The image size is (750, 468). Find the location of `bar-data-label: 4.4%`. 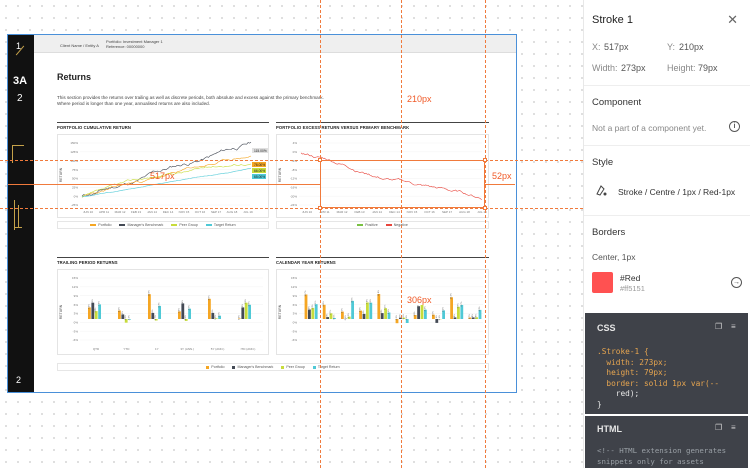

bar-data-label: 4.4% is located at coordinates (425, 308).